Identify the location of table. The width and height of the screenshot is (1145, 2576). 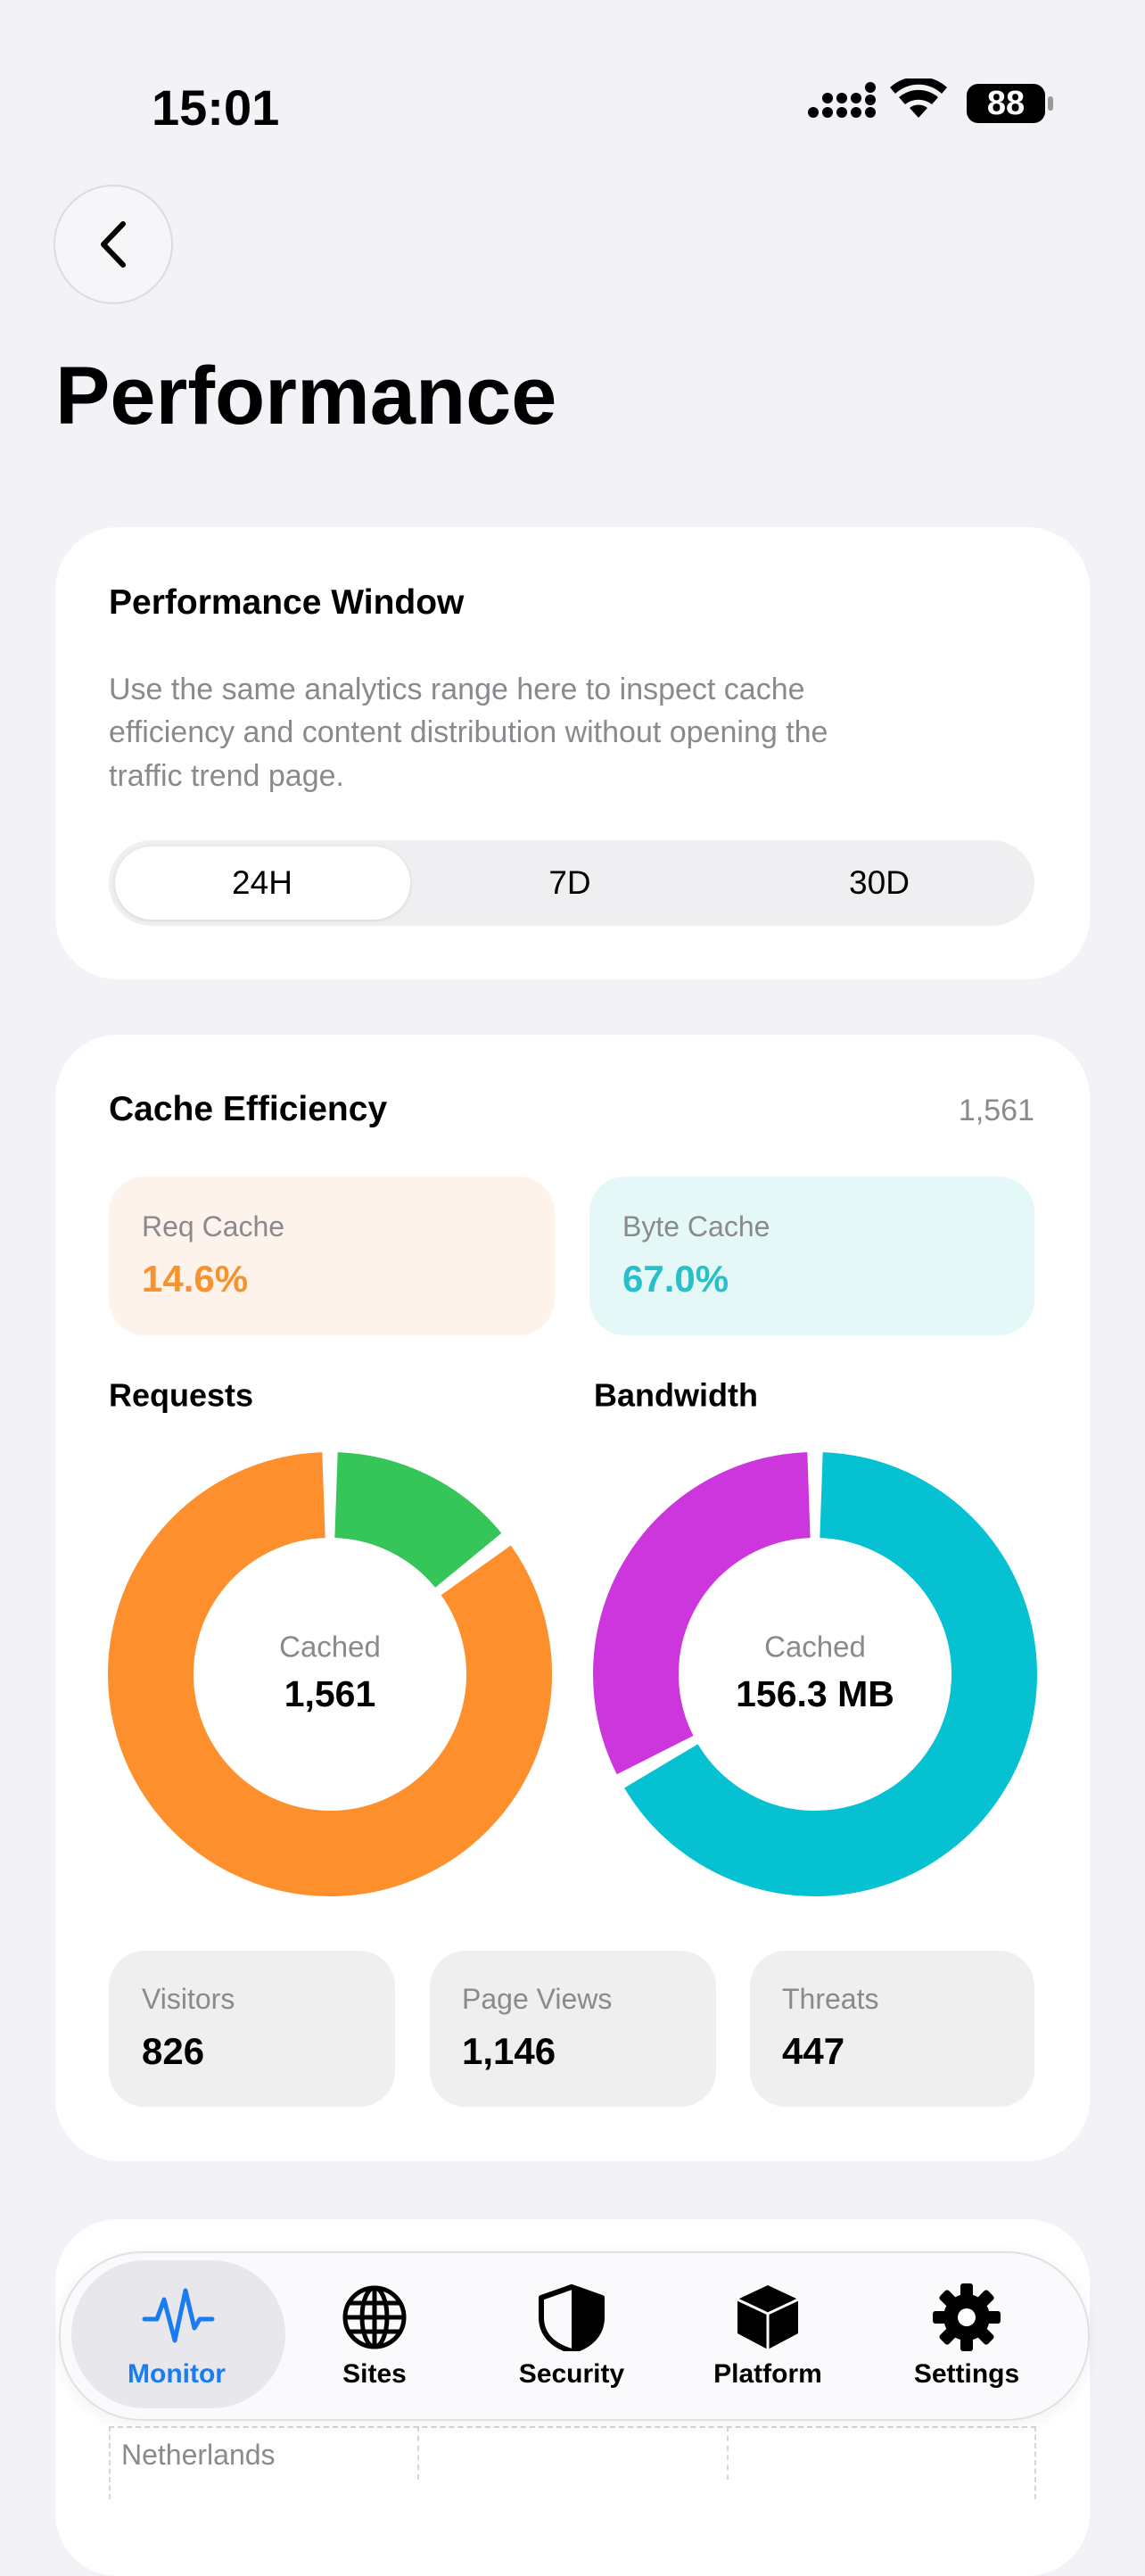
(572, 2462).